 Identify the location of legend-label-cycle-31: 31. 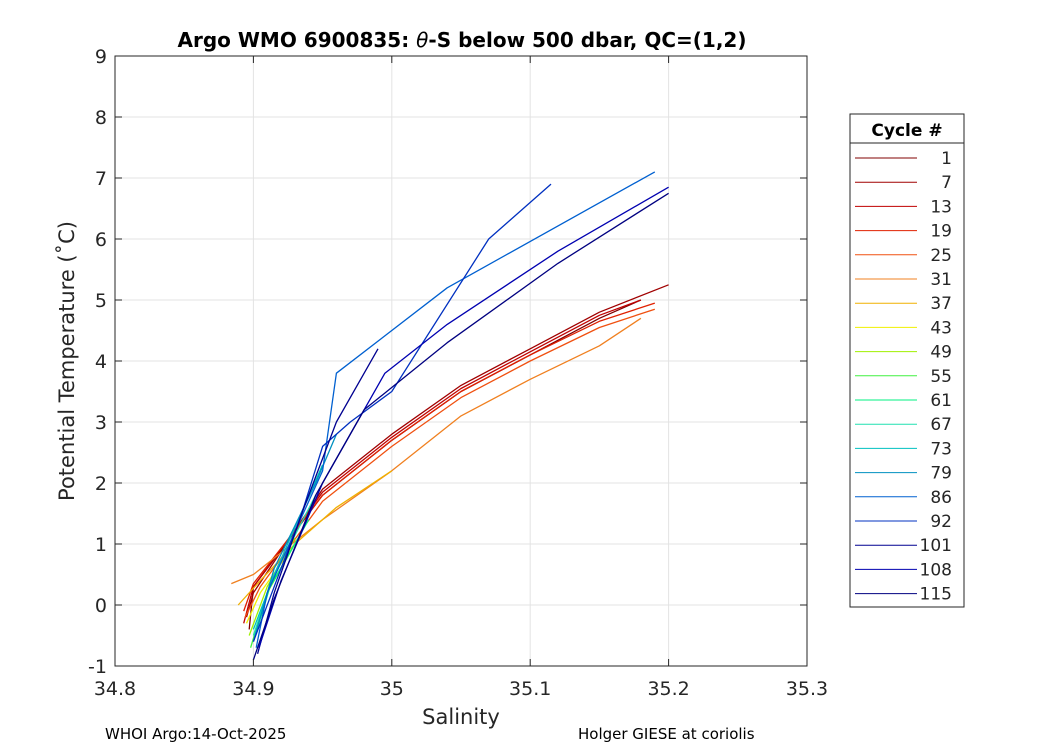
(941, 280).